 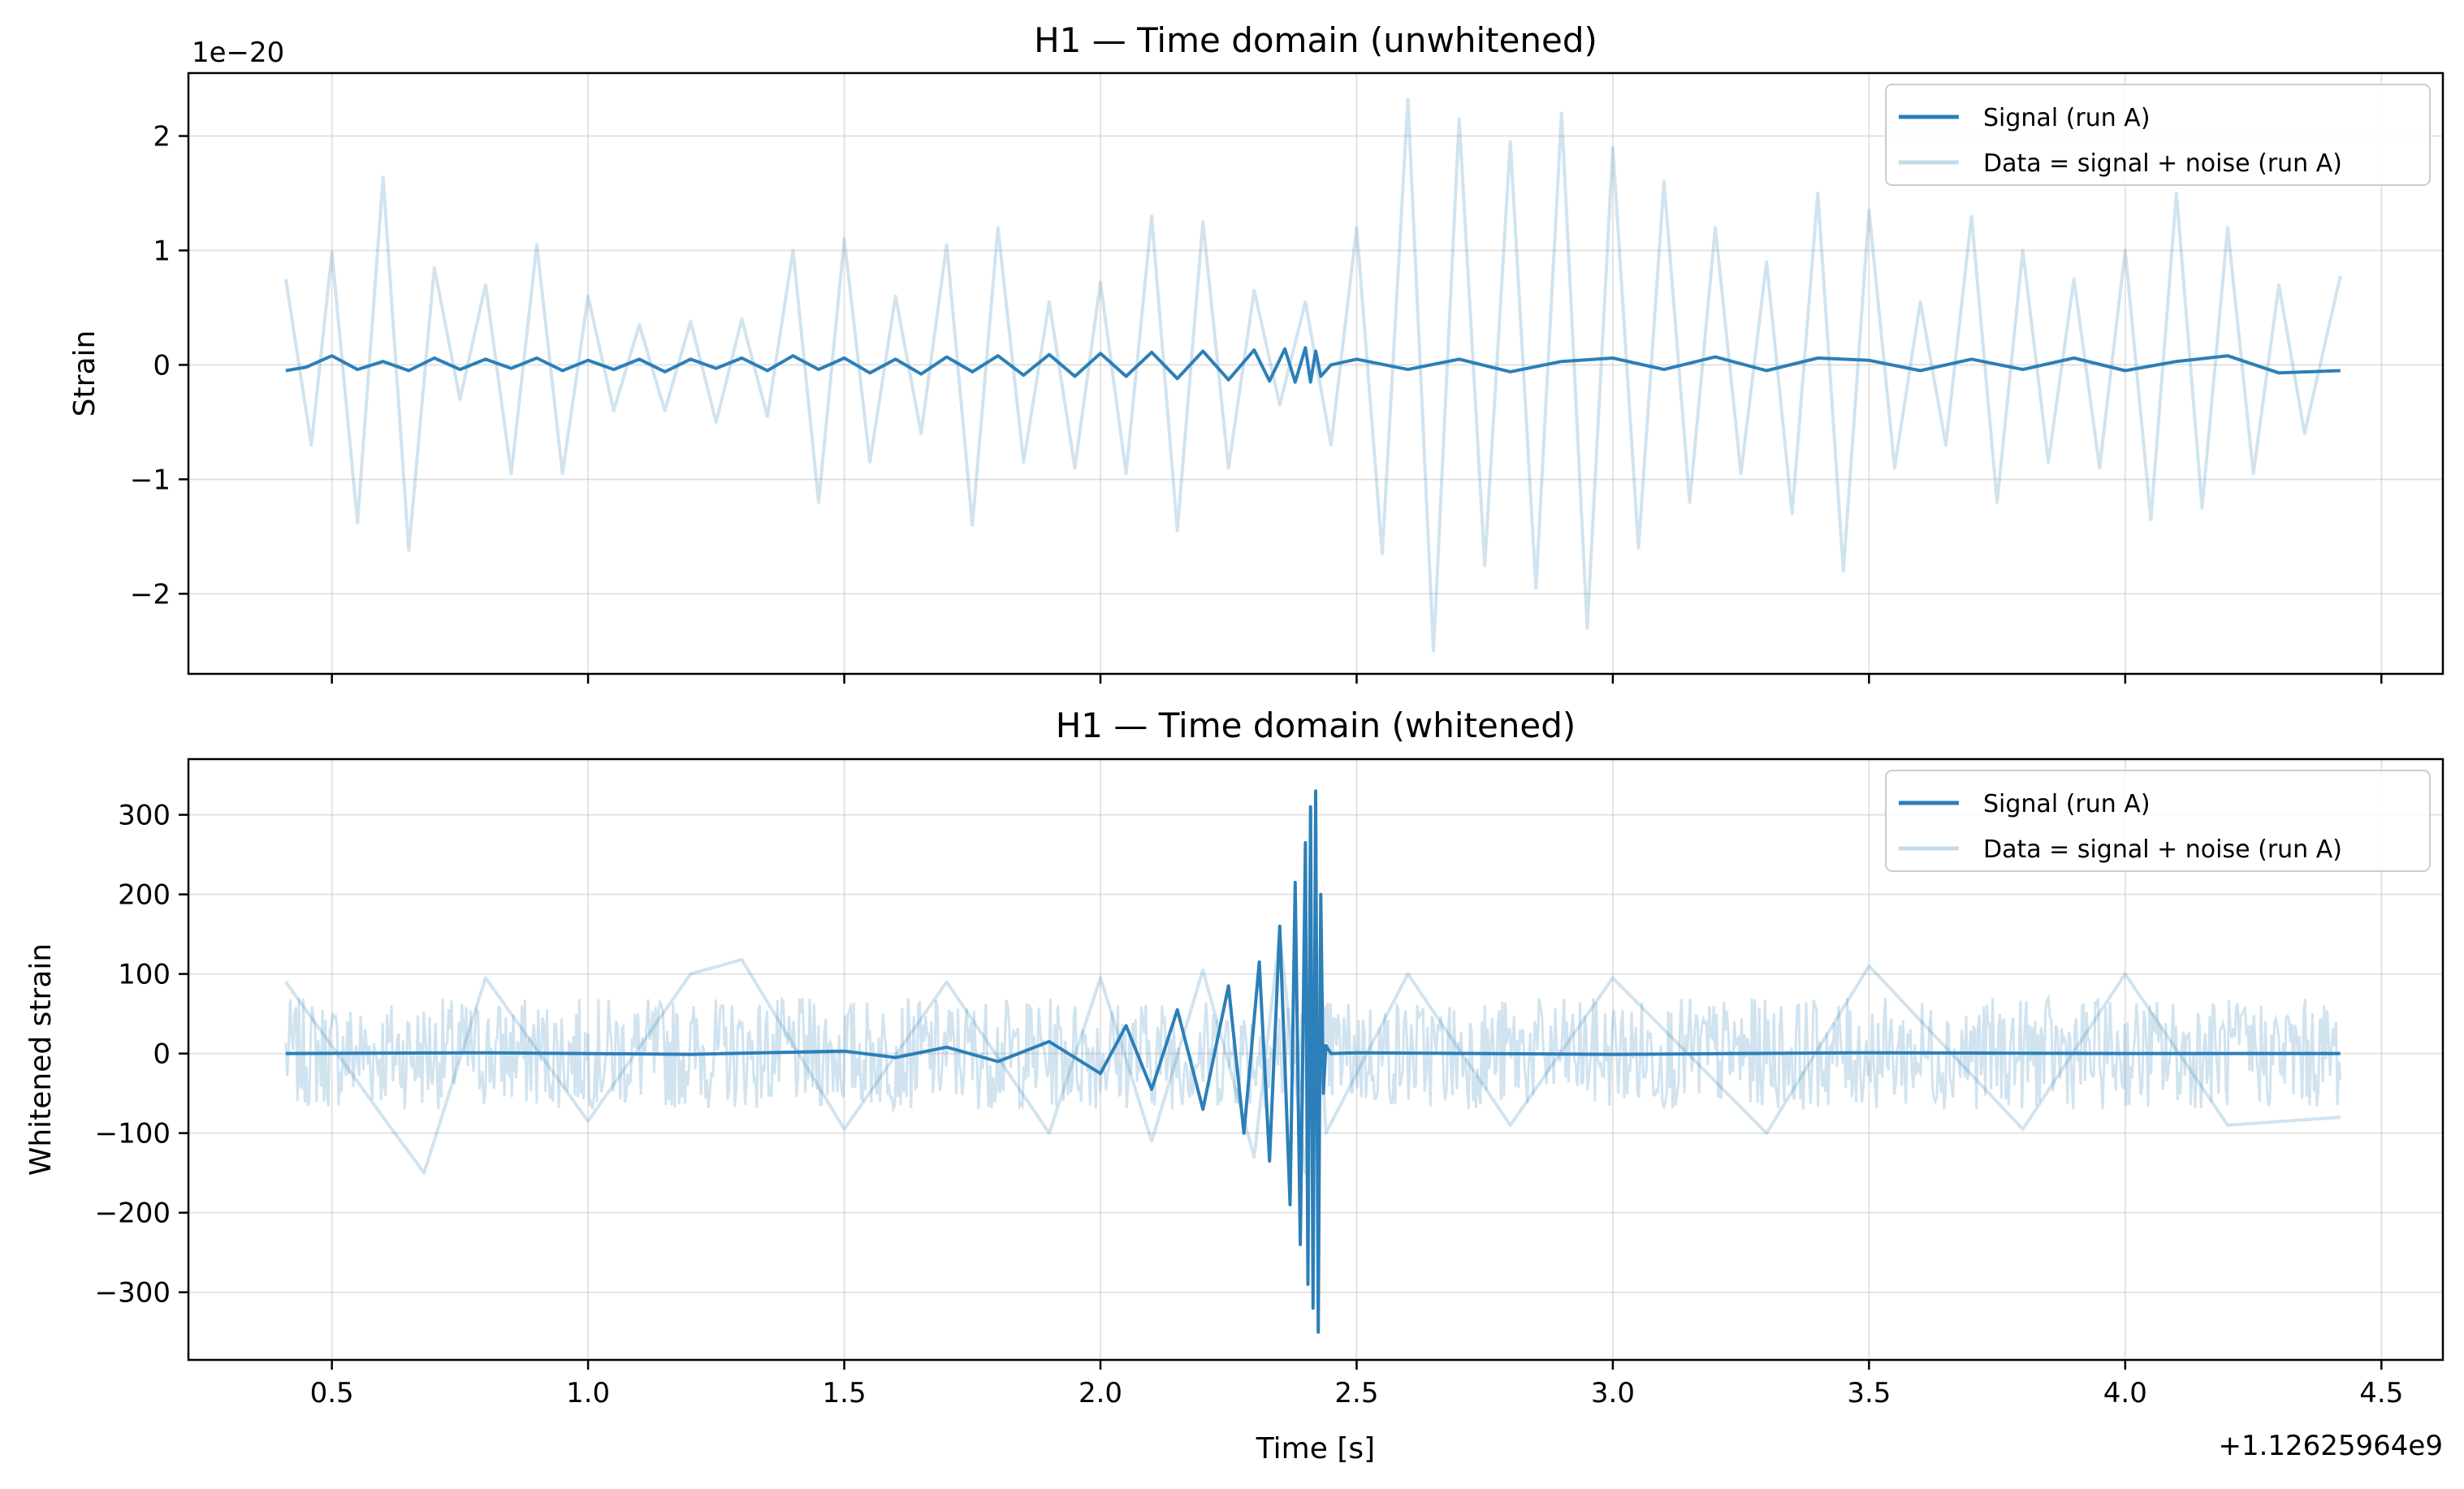 I want to click on x-tick-label: 1.5, so click(x=845, y=1393).